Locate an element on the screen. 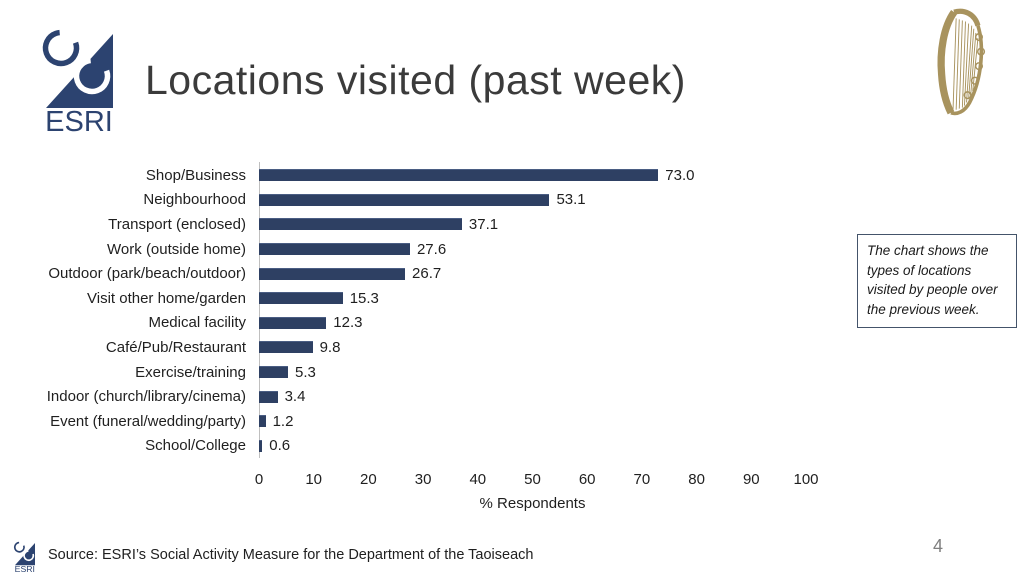 The width and height of the screenshot is (1024, 574). x-axis-ticks: 0 10 20 30 40 50 60 70 80 90 100 is located at coordinates (537, 480).